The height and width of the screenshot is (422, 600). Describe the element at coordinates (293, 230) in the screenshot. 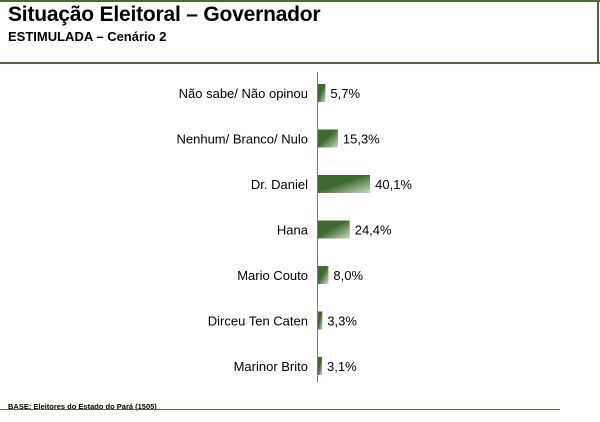

I see `category-label: Hana` at that location.